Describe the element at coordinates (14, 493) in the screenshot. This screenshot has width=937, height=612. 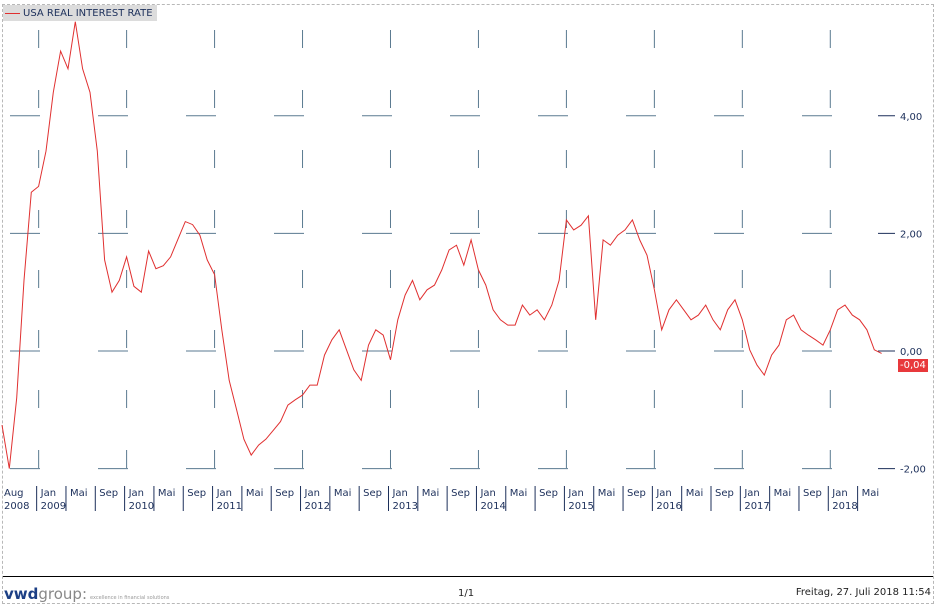
I see `x-tick-label: Aug` at that location.